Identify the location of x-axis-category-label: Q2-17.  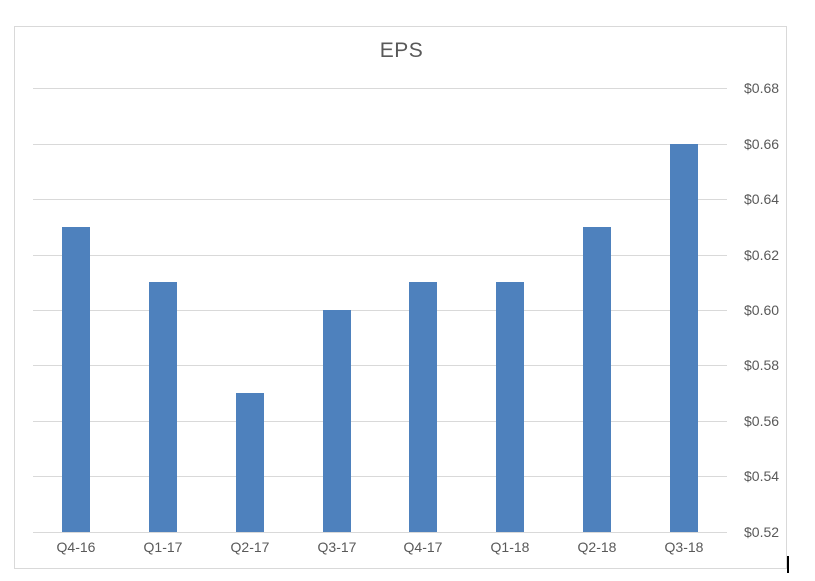
(250, 547).